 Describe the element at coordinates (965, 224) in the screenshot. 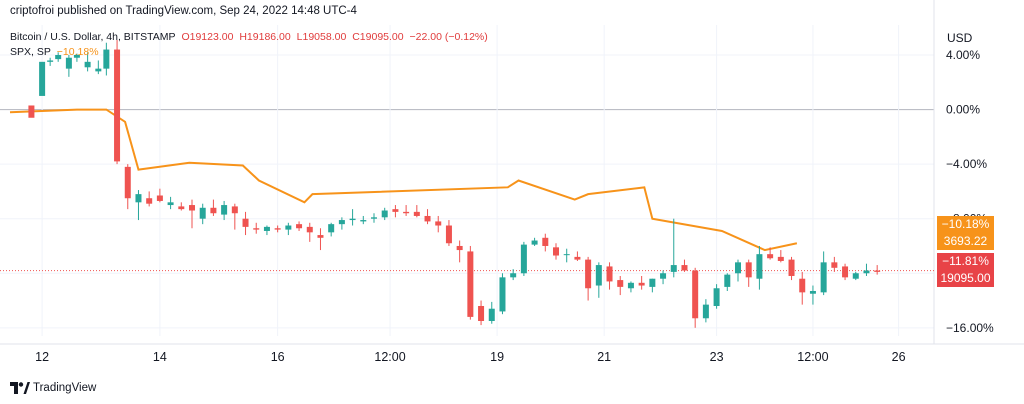

I see `spx-pct-tag: −10.18%` at that location.